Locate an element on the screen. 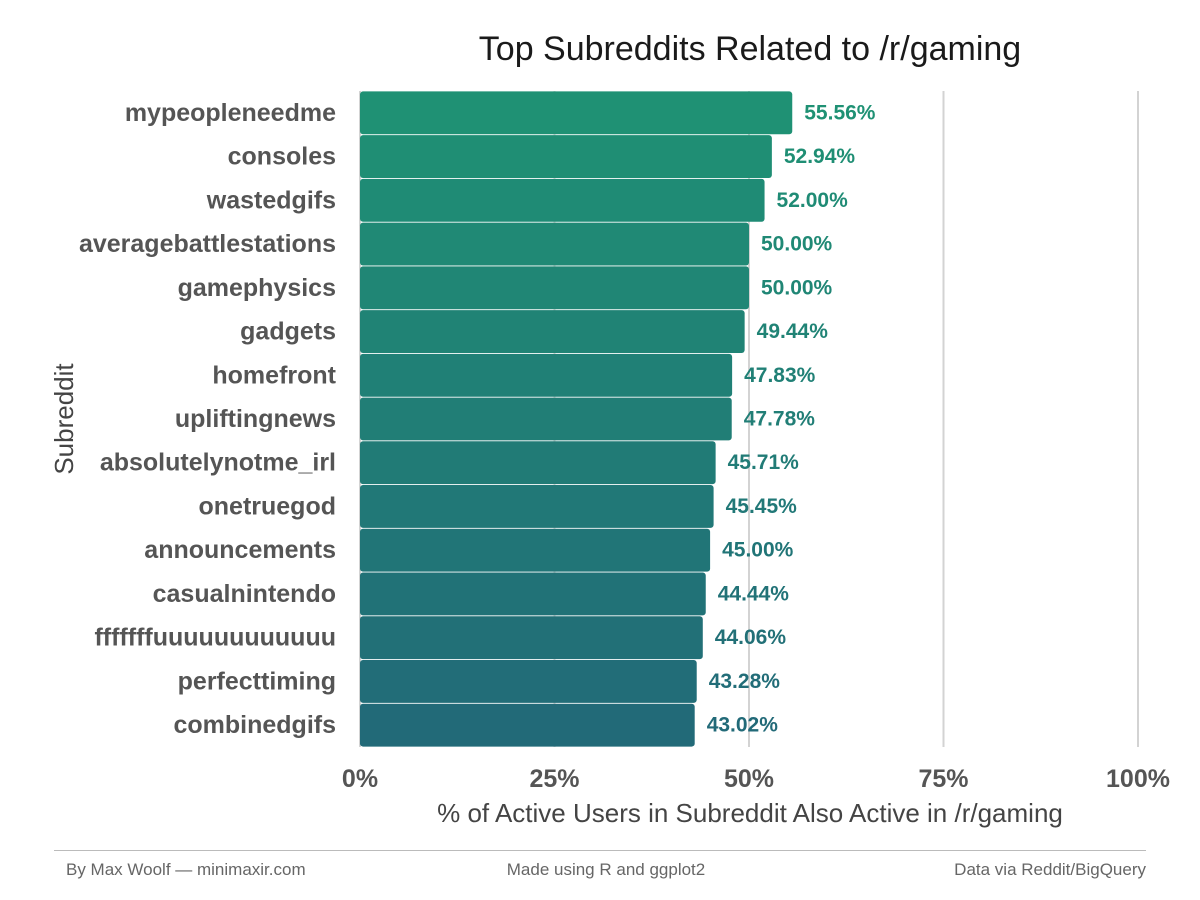 This screenshot has height=900, width=1200. category-label: announcements is located at coordinates (240, 550).